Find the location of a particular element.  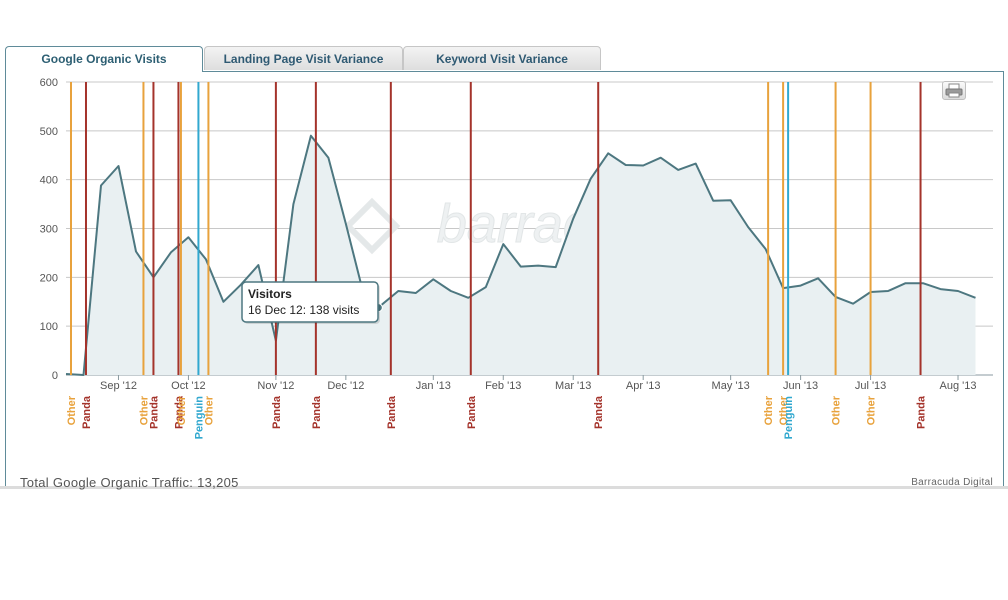

x-tick-label: Feb '13 is located at coordinates (503, 386).